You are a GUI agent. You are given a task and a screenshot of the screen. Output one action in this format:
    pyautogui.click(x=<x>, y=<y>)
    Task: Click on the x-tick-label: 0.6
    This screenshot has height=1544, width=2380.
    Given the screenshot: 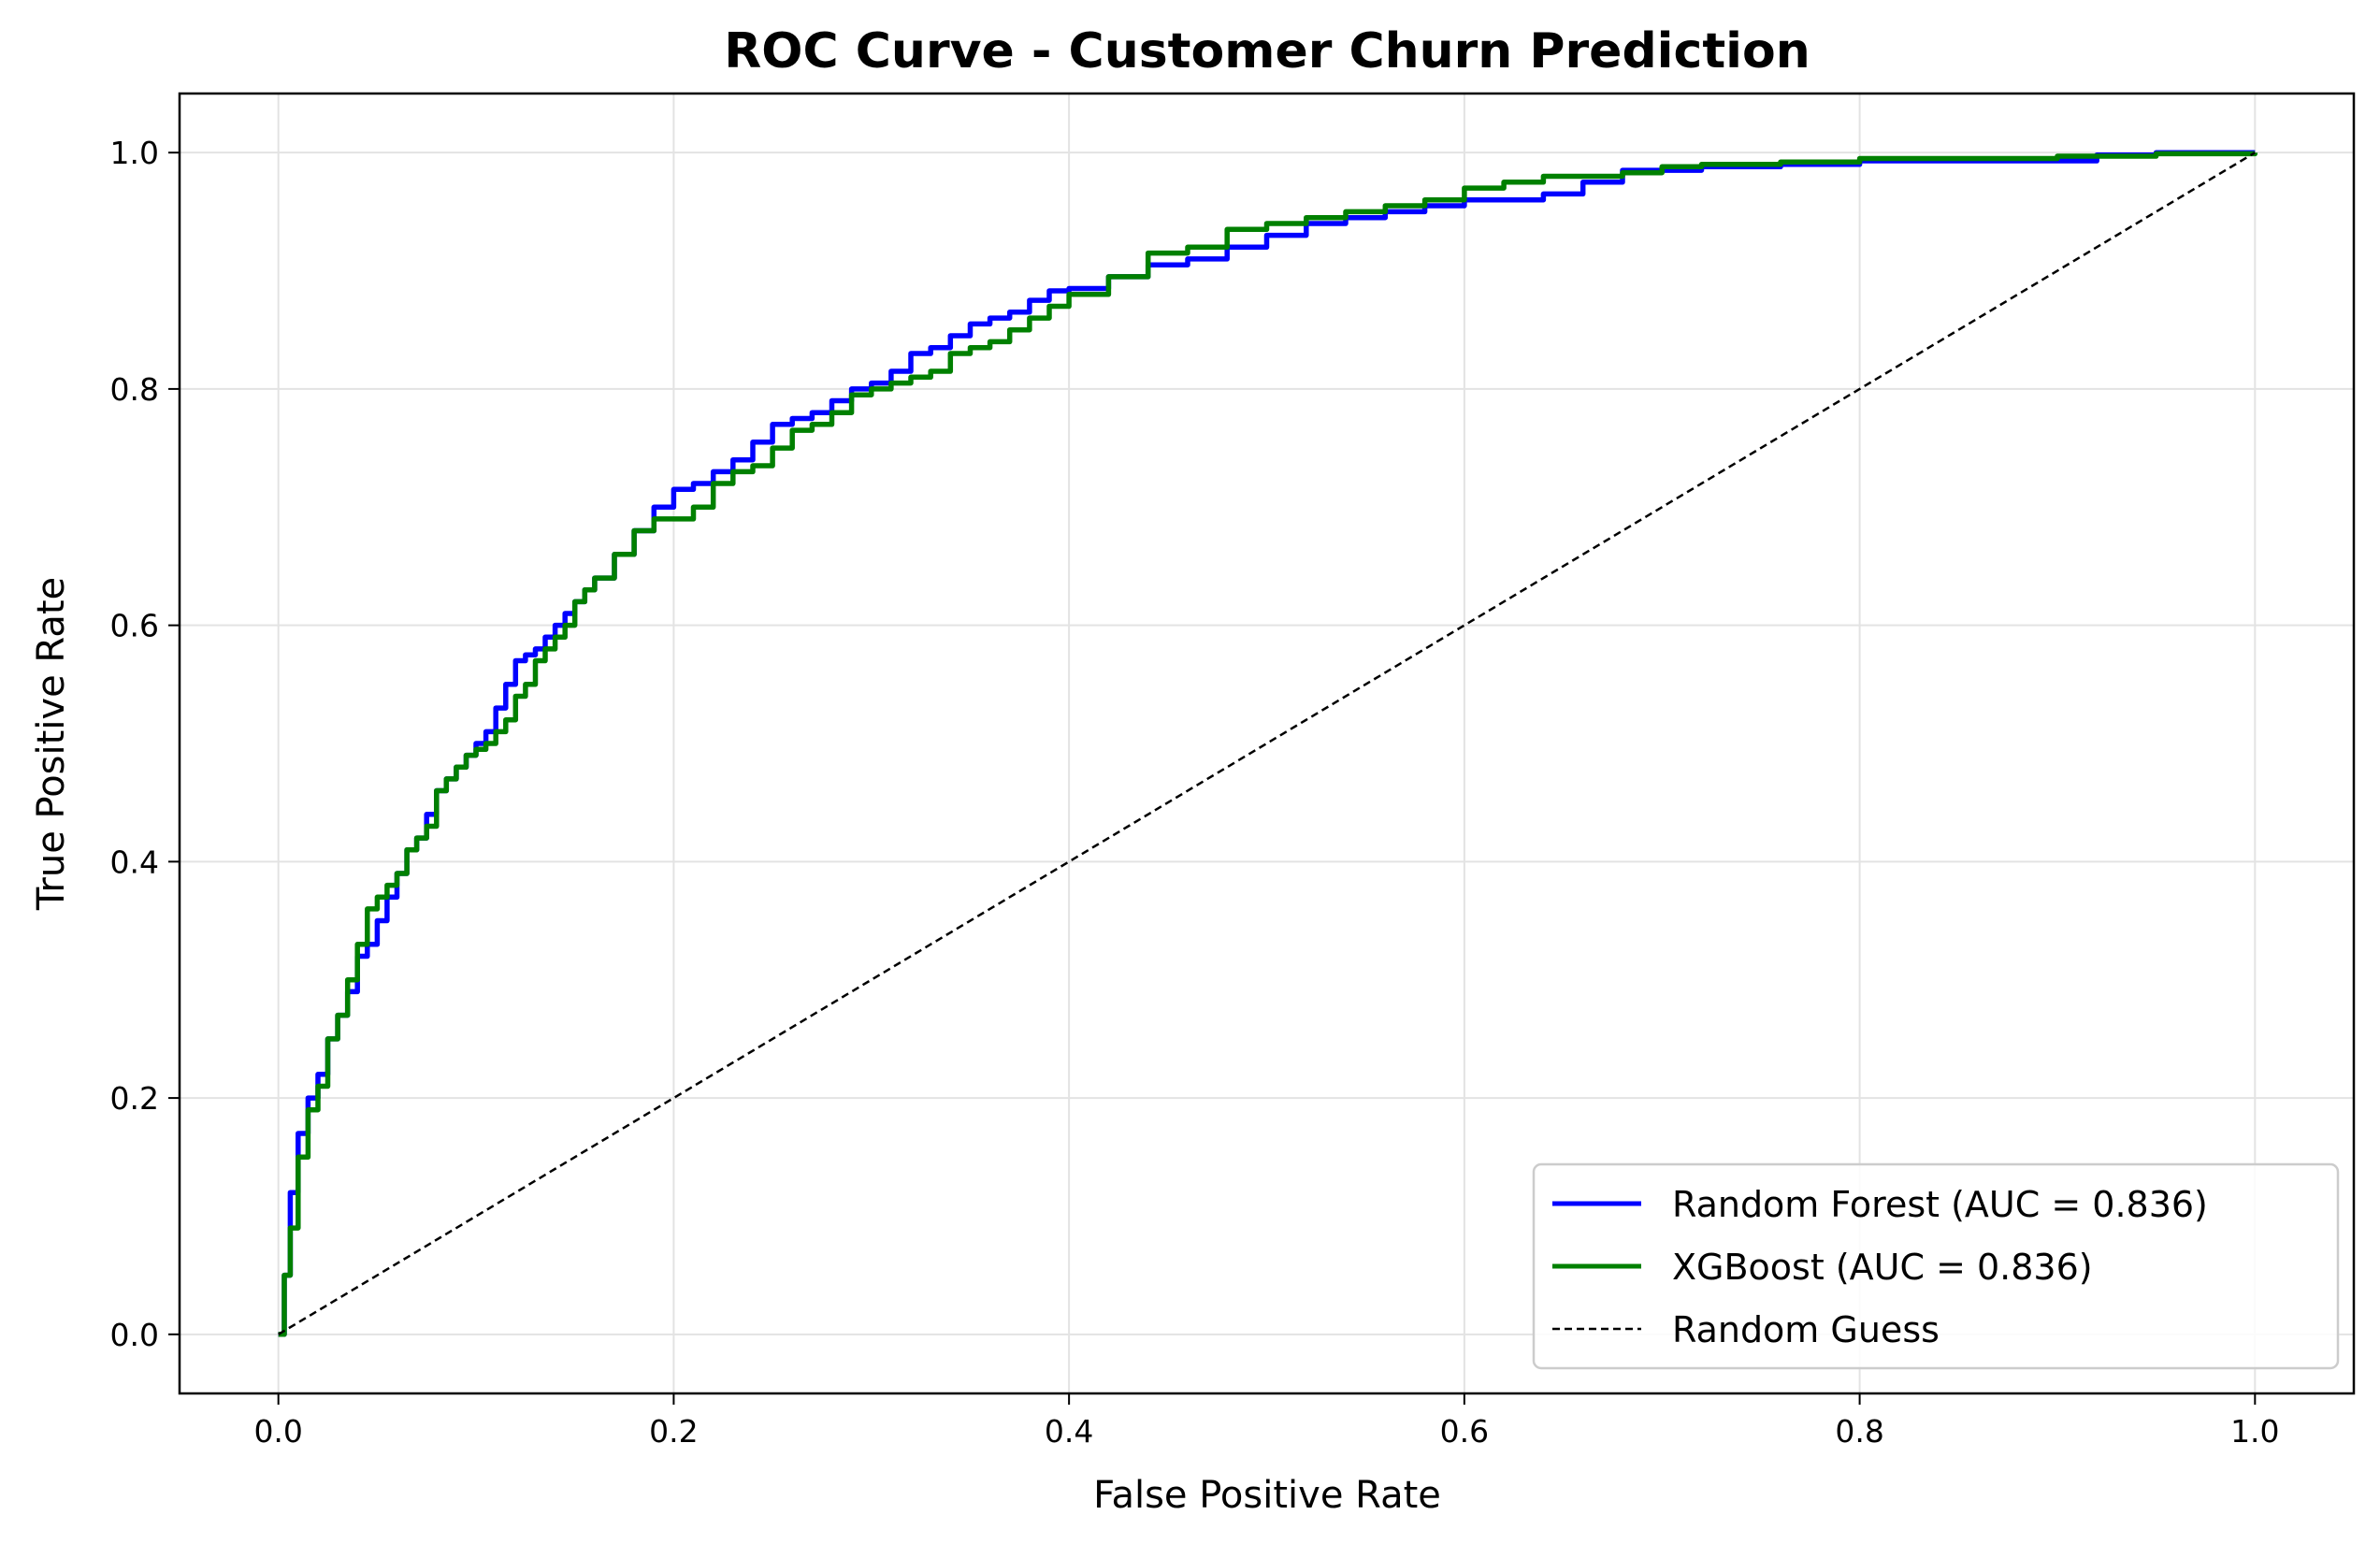 What is the action you would take?
    pyautogui.click(x=1464, y=1431)
    